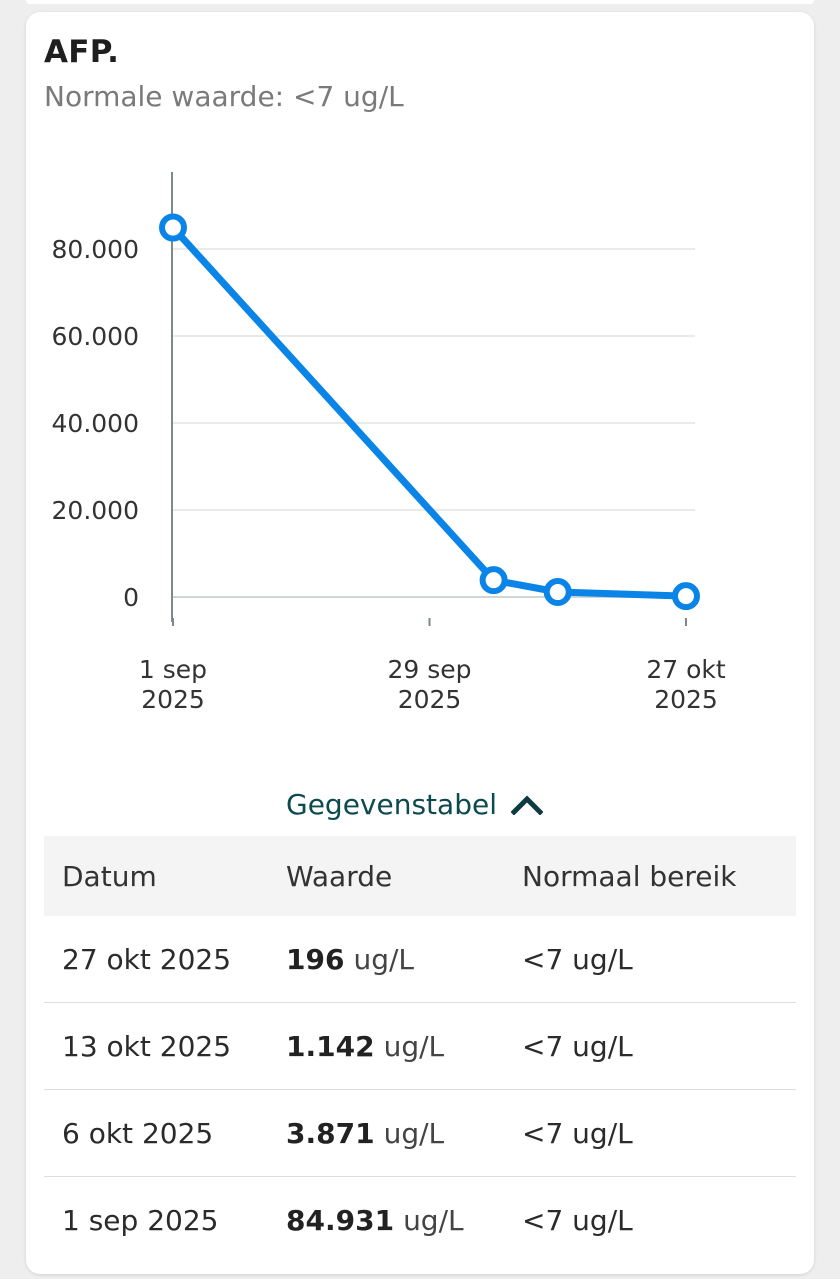 This screenshot has height=1279, width=840. I want to click on value-number: 196, so click(315, 959).